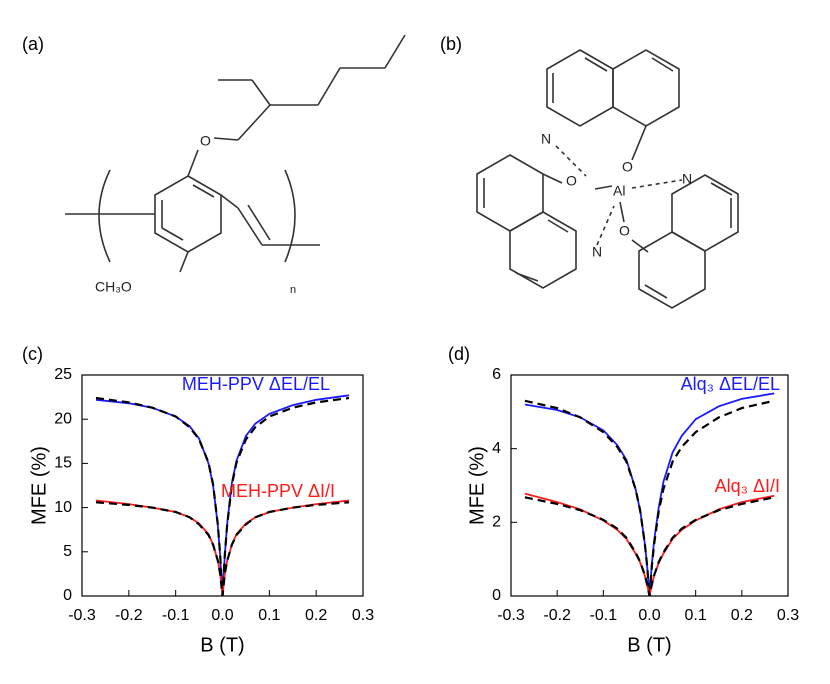 Image resolution: width=830 pixels, height=684 pixels. I want to click on panel-label: (a), so click(33, 44).